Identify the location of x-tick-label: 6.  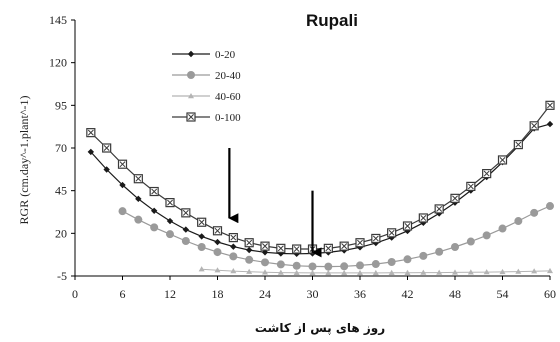
(123, 294).